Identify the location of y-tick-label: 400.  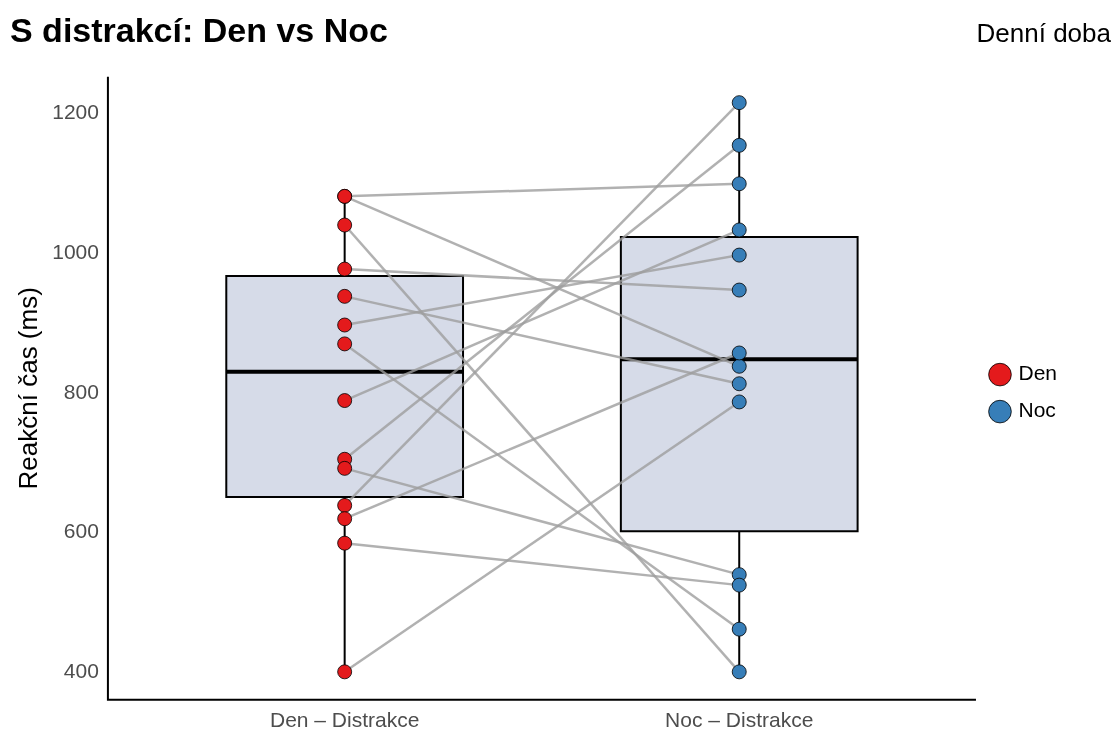
(81, 671).